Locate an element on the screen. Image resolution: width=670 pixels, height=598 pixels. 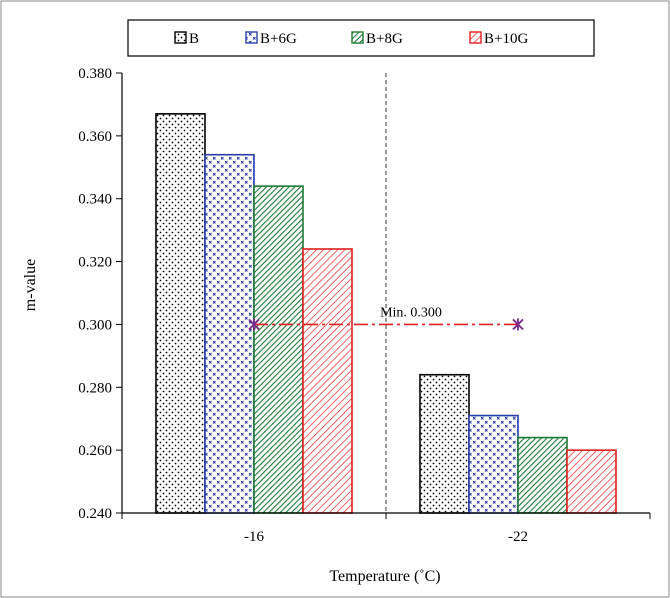
bar-bplus-10g--22 is located at coordinates (591, 481).